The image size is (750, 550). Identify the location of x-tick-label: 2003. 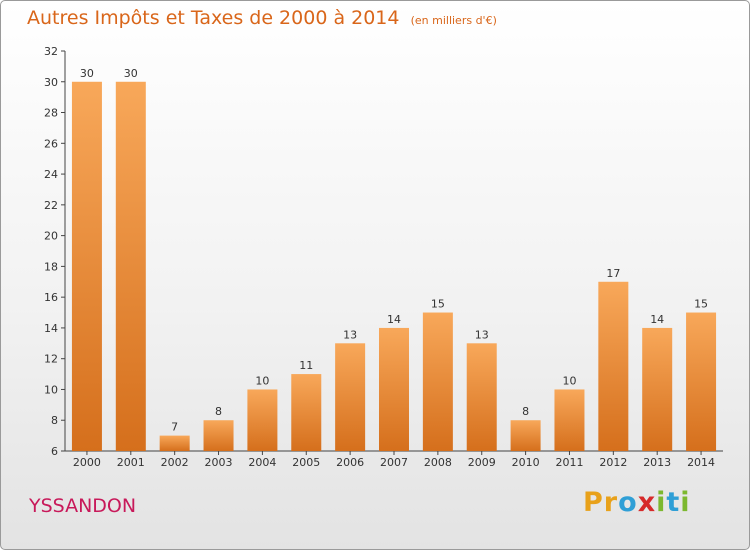
(219, 462).